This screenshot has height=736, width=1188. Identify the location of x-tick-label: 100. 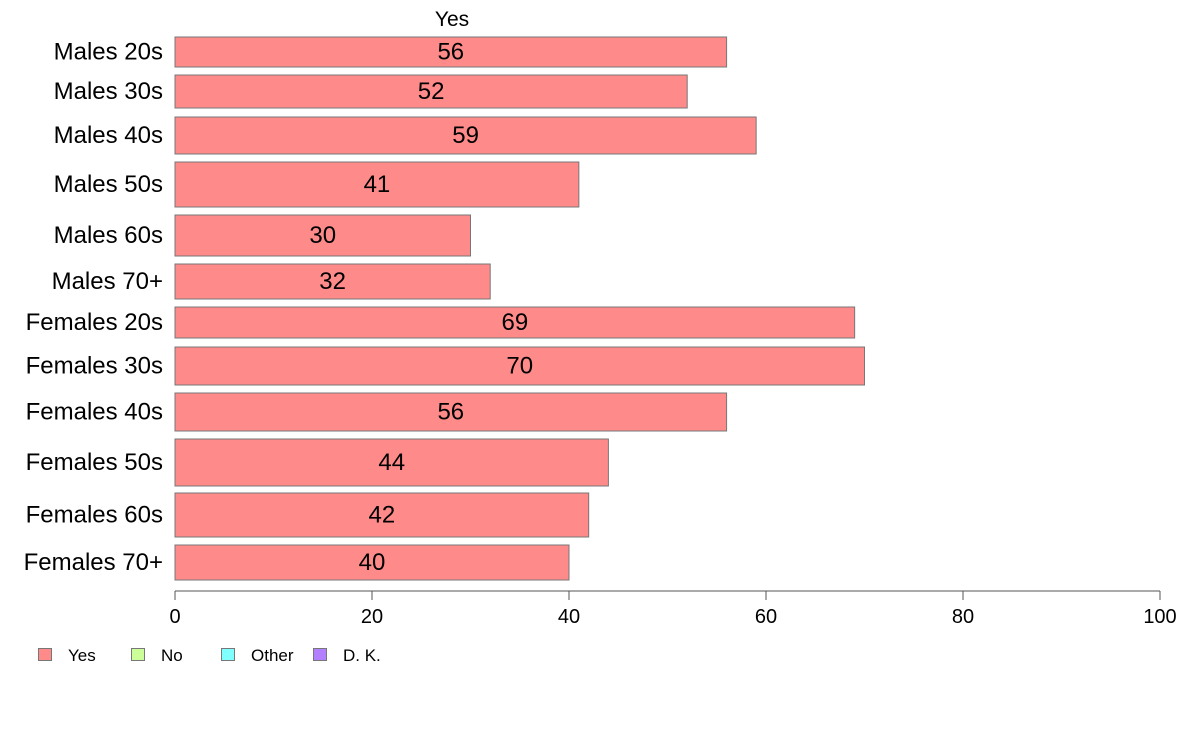
(1159, 617).